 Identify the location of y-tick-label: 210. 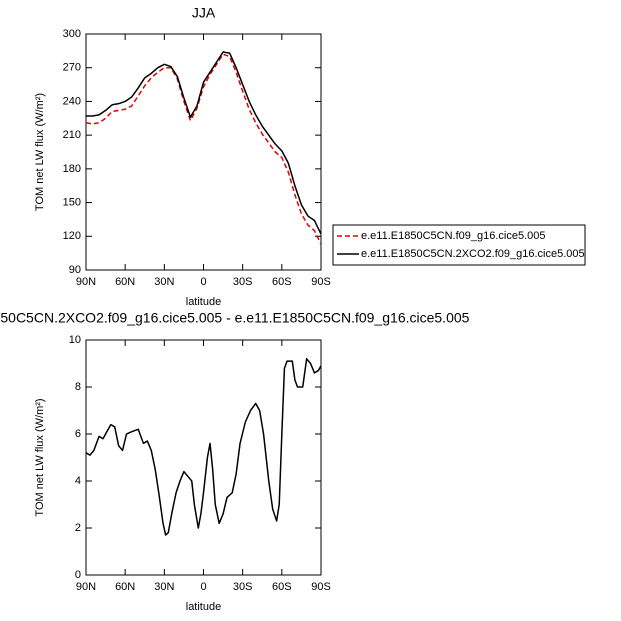
(72, 135).